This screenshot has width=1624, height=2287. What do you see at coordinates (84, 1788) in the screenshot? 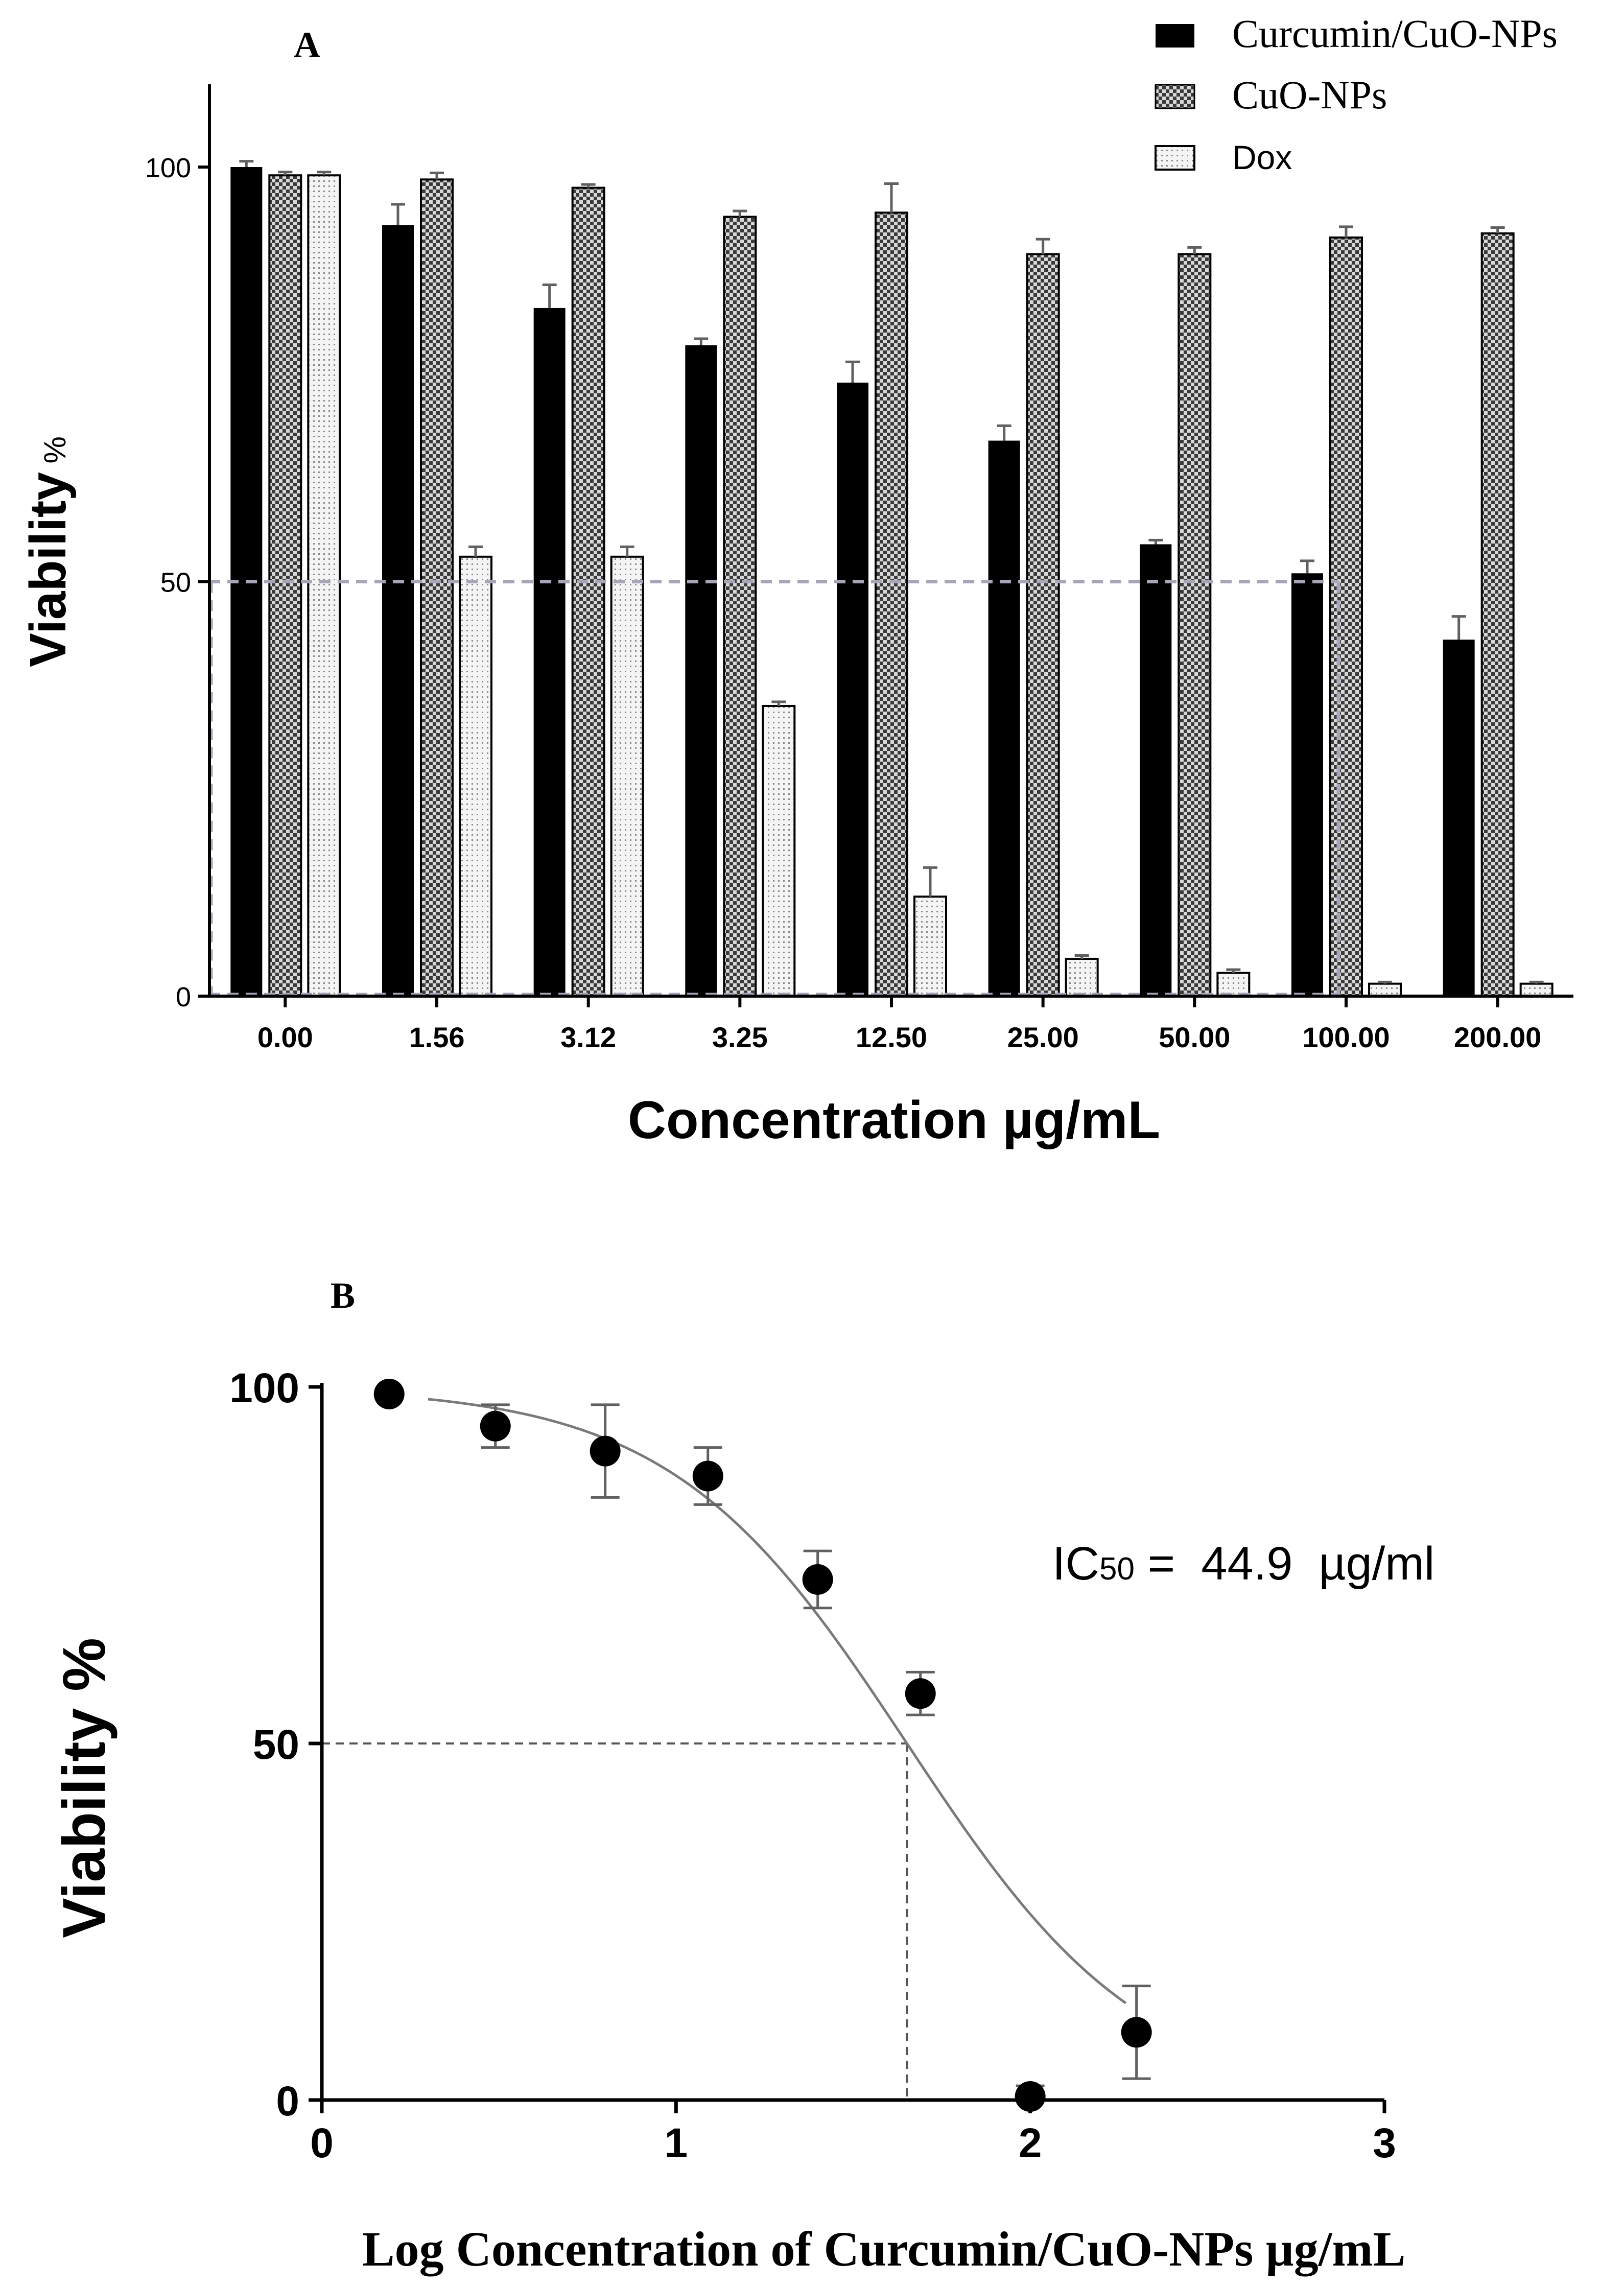
I see `panel-b-y-axis-title: Viability %` at bounding box center [84, 1788].